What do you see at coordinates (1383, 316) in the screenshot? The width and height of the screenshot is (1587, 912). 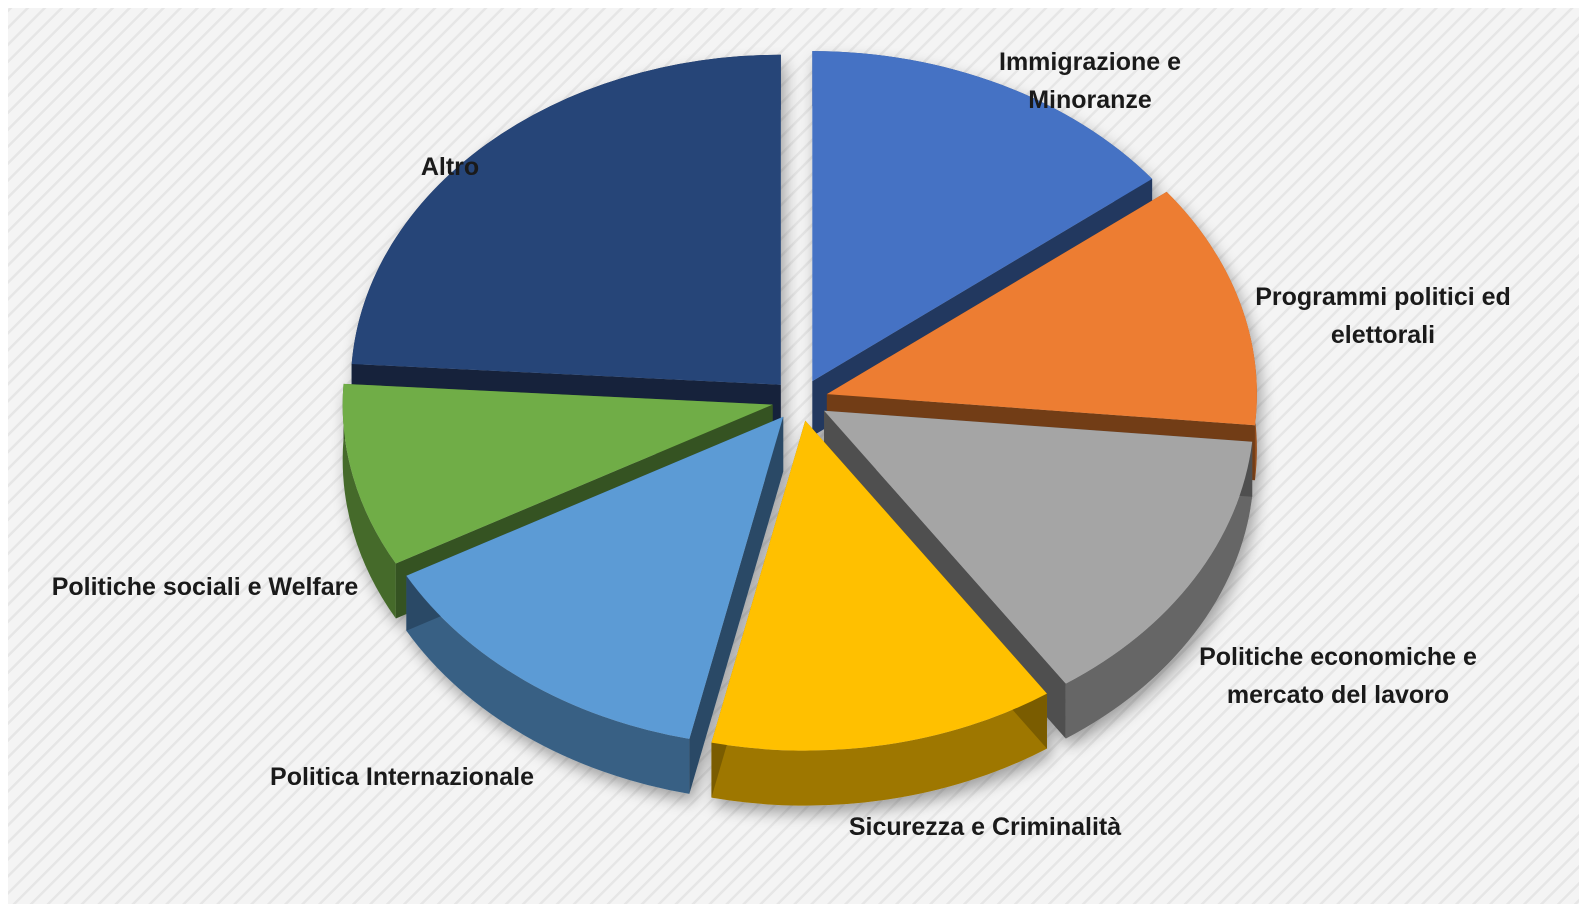 I see `slice-label: Programmi politici ed elettorali` at bounding box center [1383, 316].